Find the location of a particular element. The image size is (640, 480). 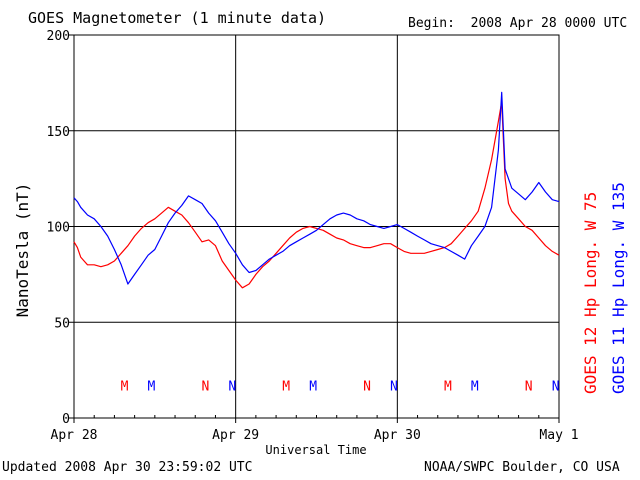

y-tick-label: 0 is located at coordinates (66, 419).